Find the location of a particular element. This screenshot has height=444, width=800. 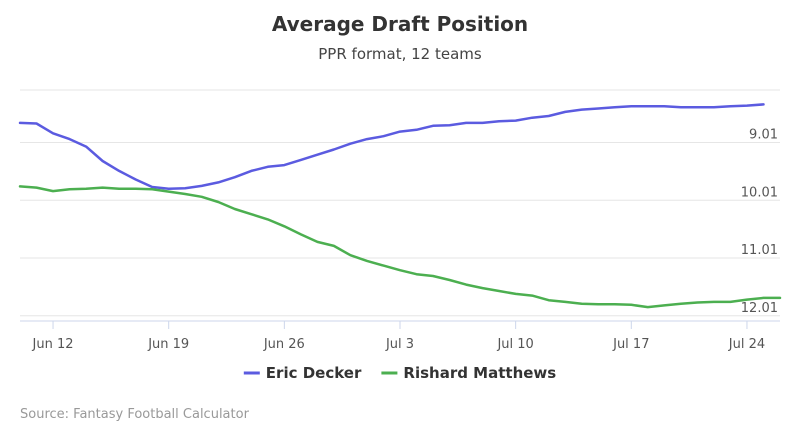

y-tick-label: 9.01 is located at coordinates (763, 135).